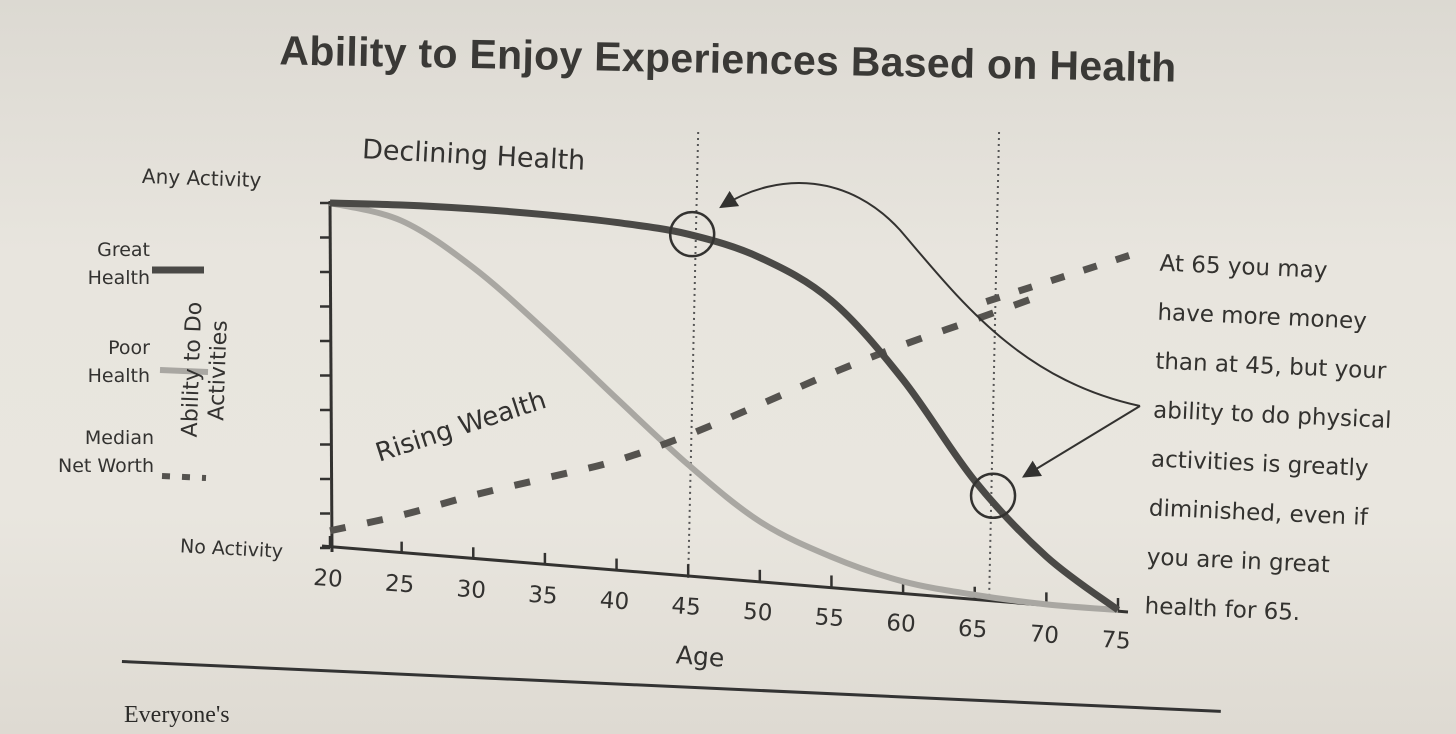 This screenshot has width=1456, height=734. What do you see at coordinates (725, 579) in the screenshot?
I see `x-axis-line` at bounding box center [725, 579].